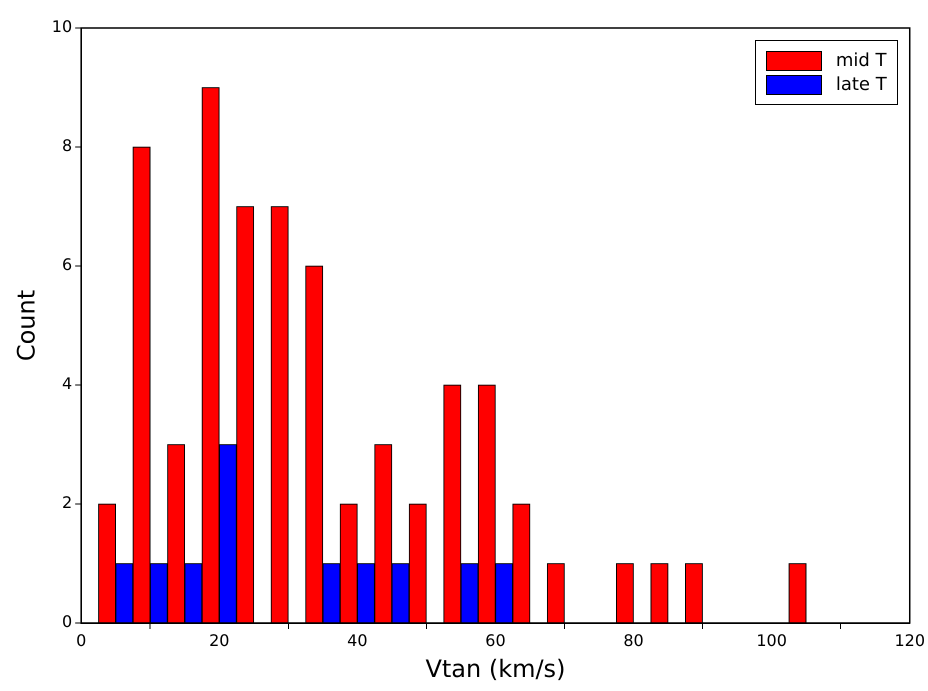  Describe the element at coordinates (771, 640) in the screenshot. I see `x-tick-label: 100` at that location.